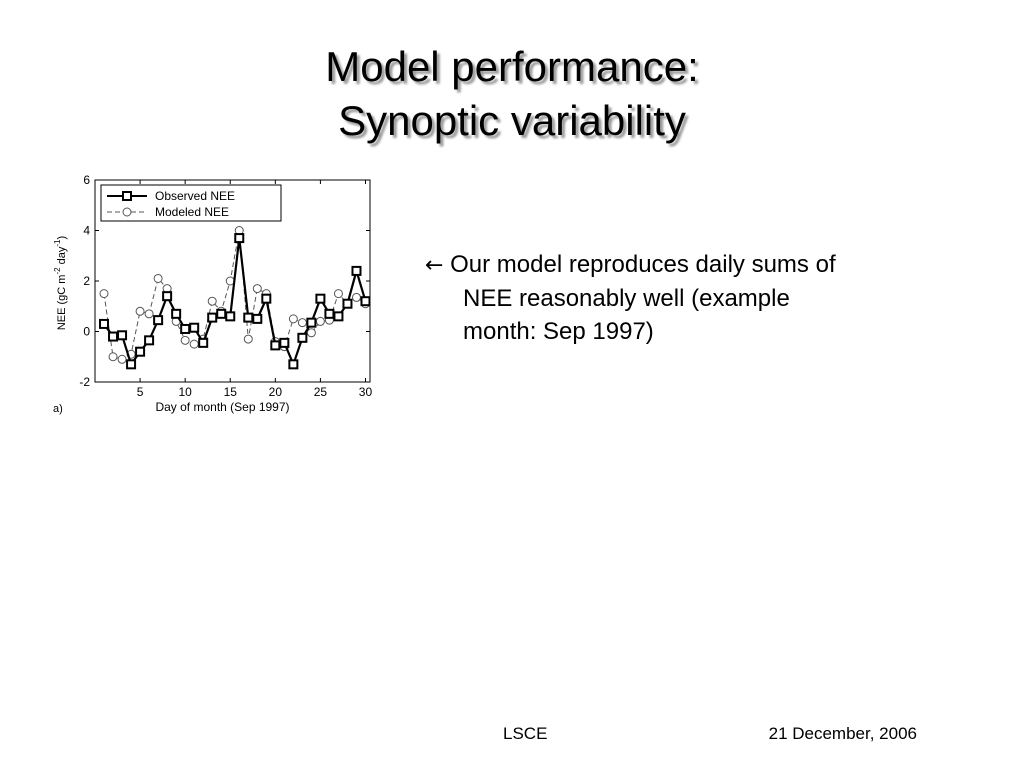  Describe the element at coordinates (195, 196) in the screenshot. I see `legend-observed-label: Observed NEE` at that location.